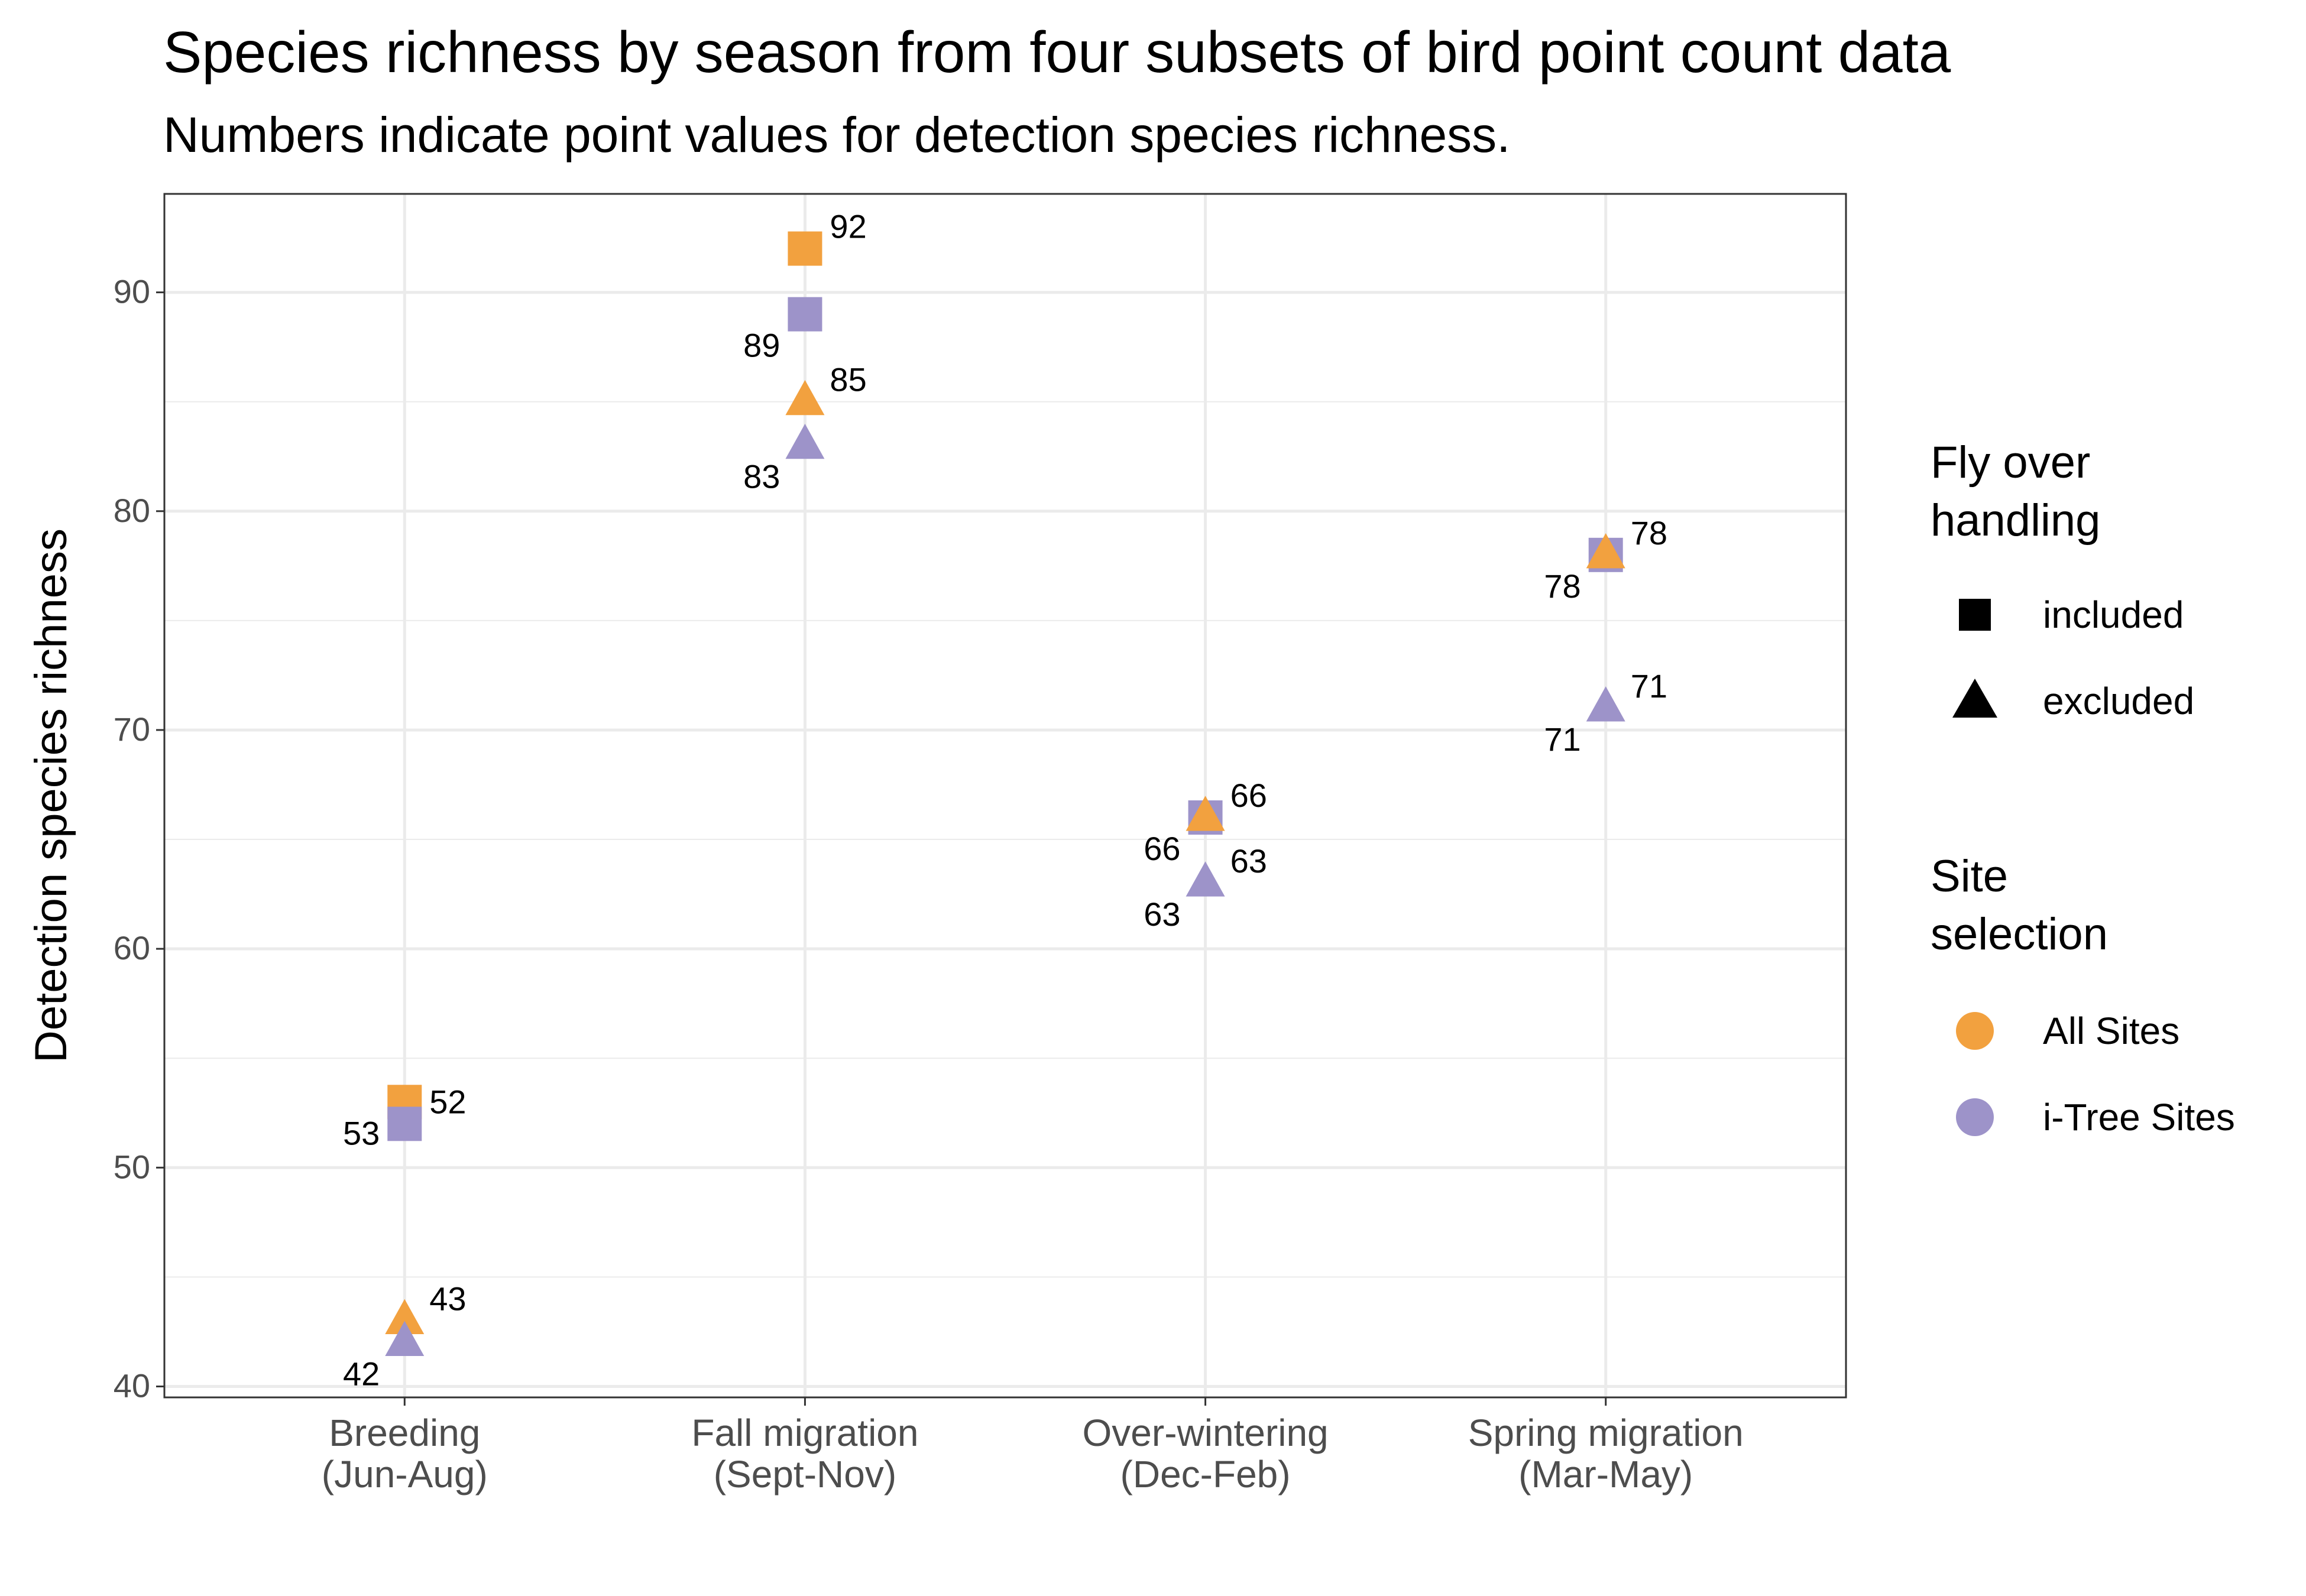 This screenshot has width=2306, height=1596. What do you see at coordinates (2118, 701) in the screenshot?
I see `legend-shape-label: excluded` at bounding box center [2118, 701].